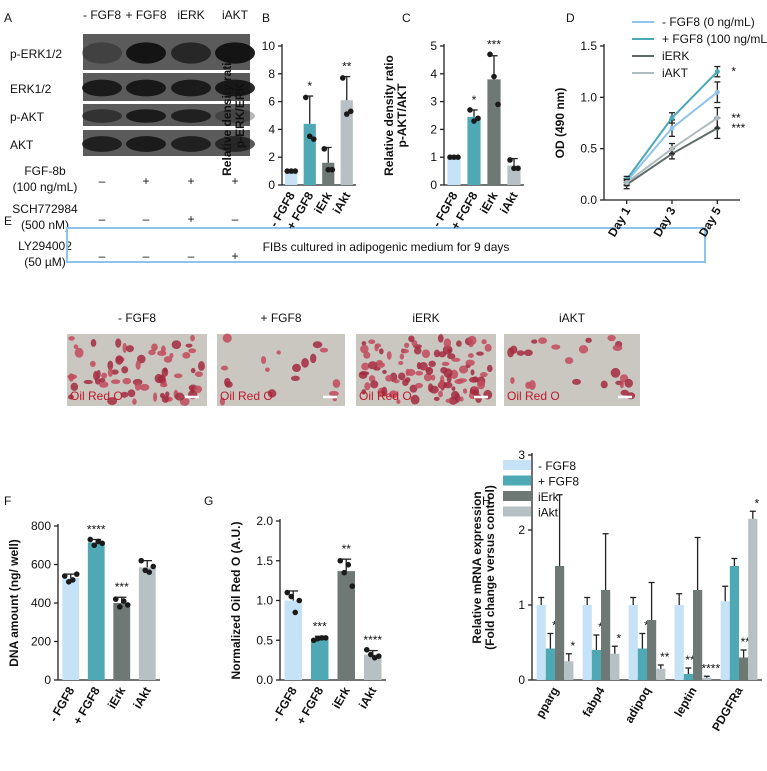 The height and width of the screenshot is (771, 767). What do you see at coordinates (190, 15) in the screenshot?
I see `blot-column-label: iERK` at bounding box center [190, 15].